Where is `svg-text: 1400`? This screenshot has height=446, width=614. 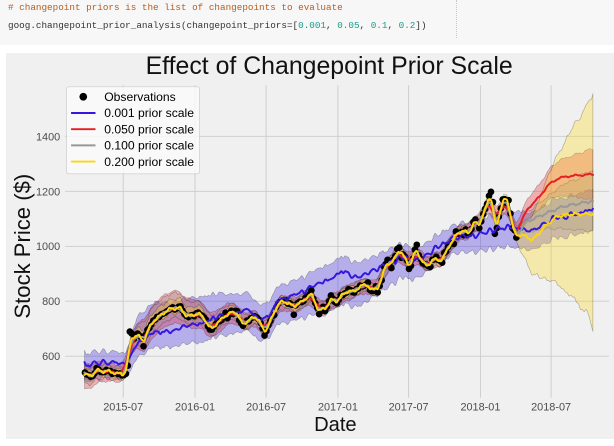 svg-text: 1400 is located at coordinates (48, 137).